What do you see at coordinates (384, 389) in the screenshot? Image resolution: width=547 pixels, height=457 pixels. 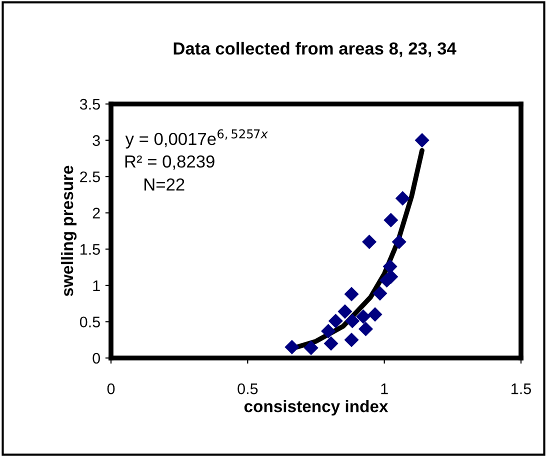 I see `x-tick-label: 1` at bounding box center [384, 389].